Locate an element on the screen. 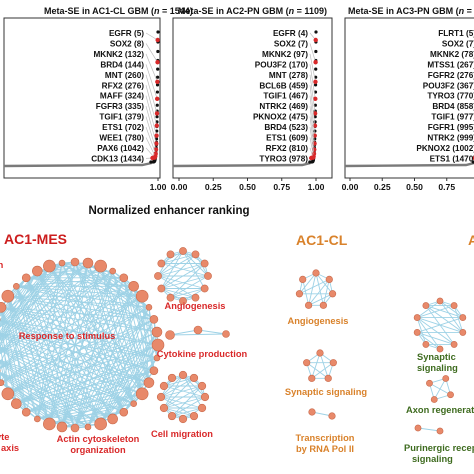 The height and width of the screenshot is (474, 474). gene-label: WEE1 (780) is located at coordinates (121, 138).